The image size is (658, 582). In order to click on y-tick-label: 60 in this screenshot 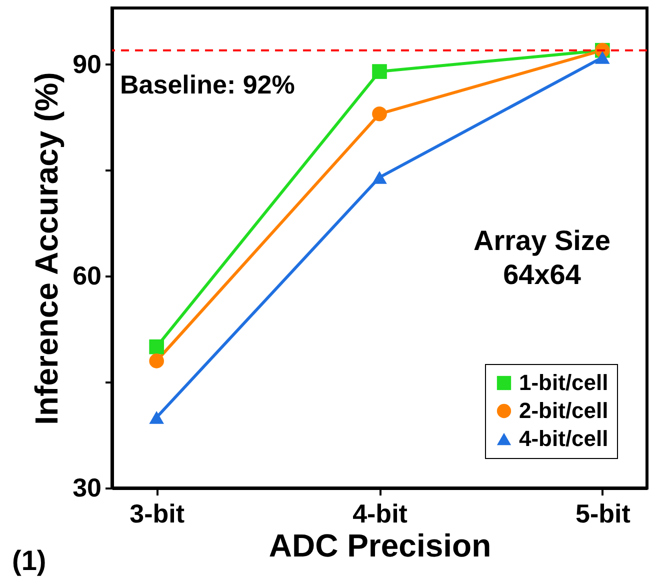, I will do `click(87, 275)`.